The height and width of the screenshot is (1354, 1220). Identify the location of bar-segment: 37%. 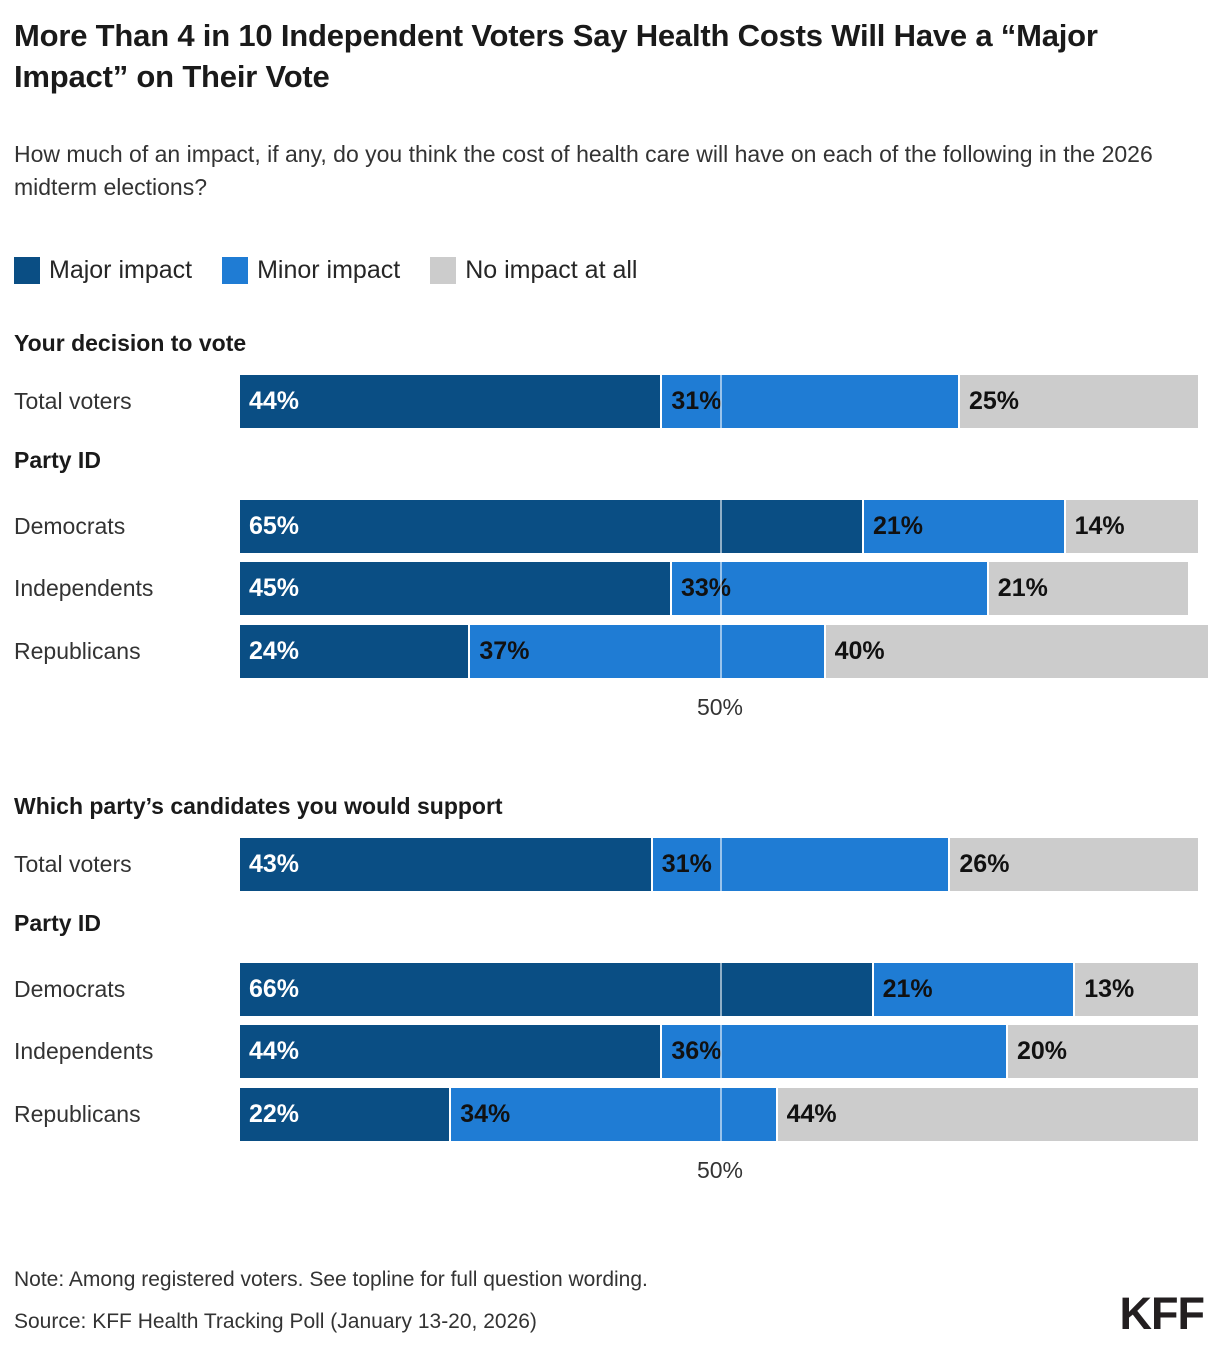
(647, 651).